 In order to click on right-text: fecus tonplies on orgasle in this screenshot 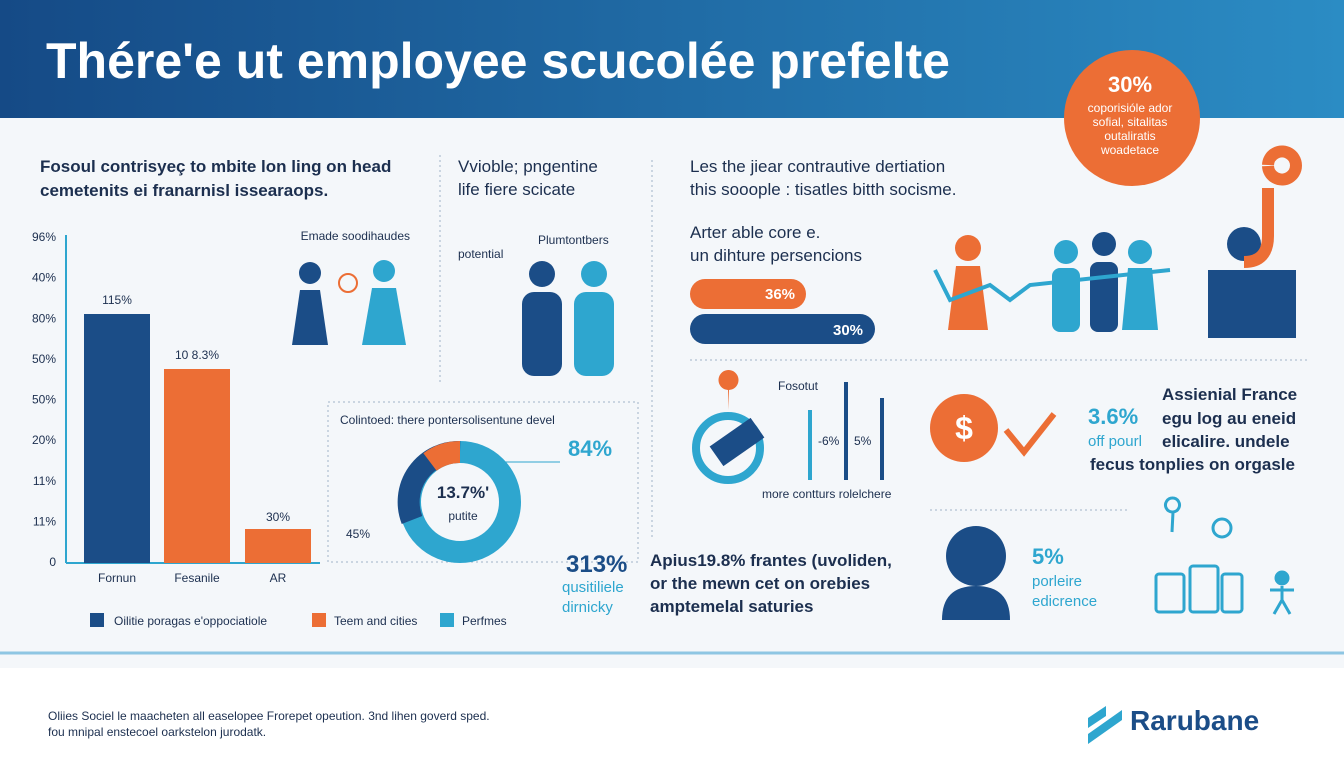, I will do `click(1192, 464)`.